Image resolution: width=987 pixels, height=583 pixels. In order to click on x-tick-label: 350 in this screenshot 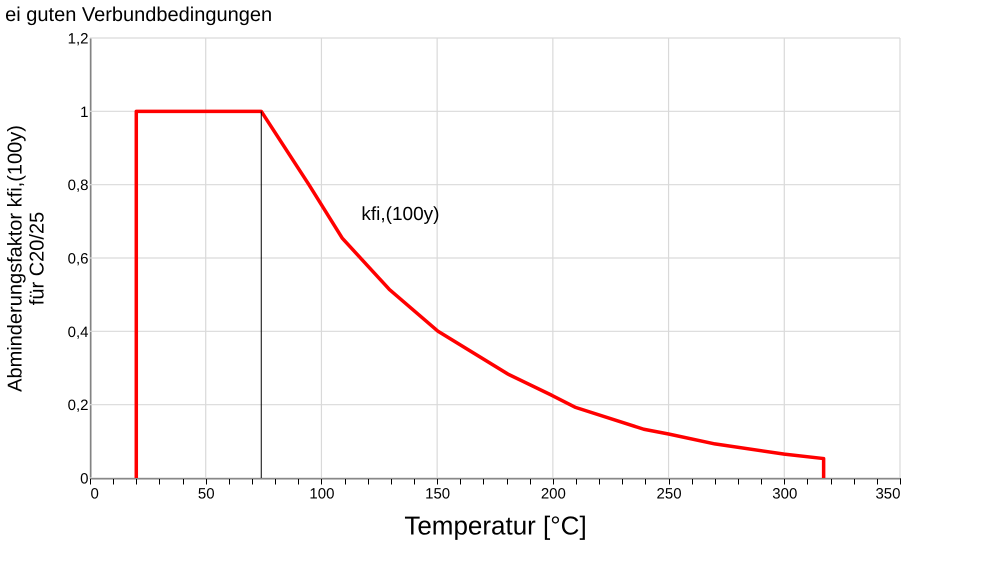, I will do `click(887, 494)`.